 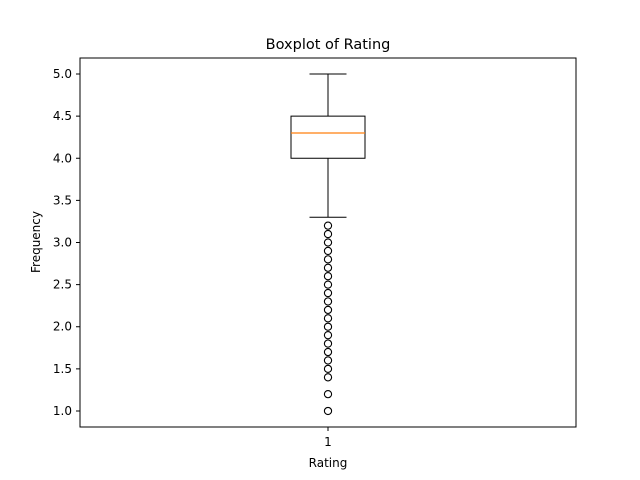 What do you see at coordinates (62, 369) in the screenshot?
I see `y-tick-label: 1.5` at bounding box center [62, 369].